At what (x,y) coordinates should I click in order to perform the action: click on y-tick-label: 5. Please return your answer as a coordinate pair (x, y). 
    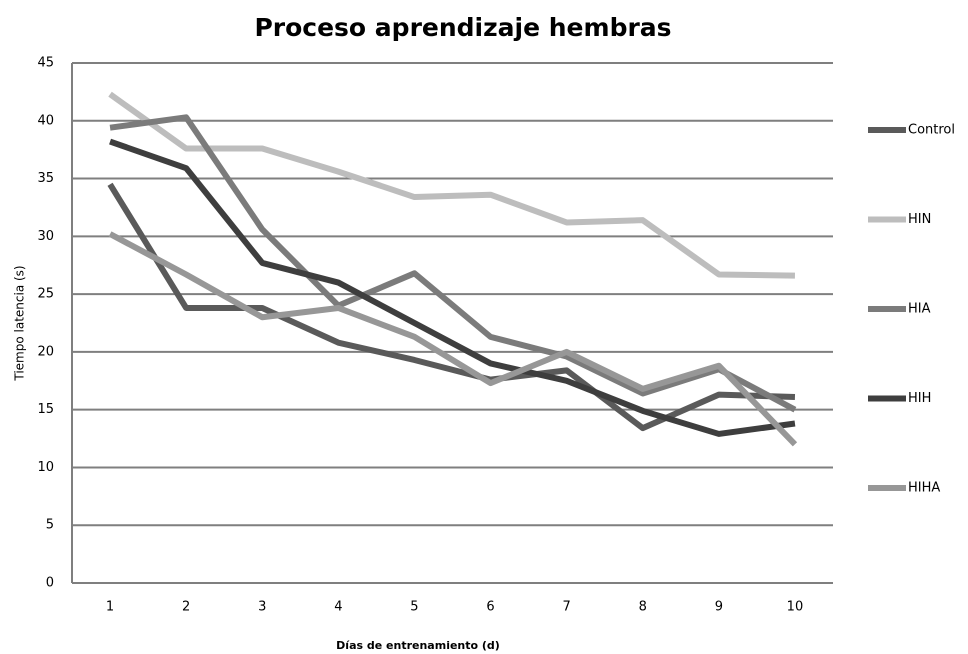
    Looking at the image, I should click on (50, 525).